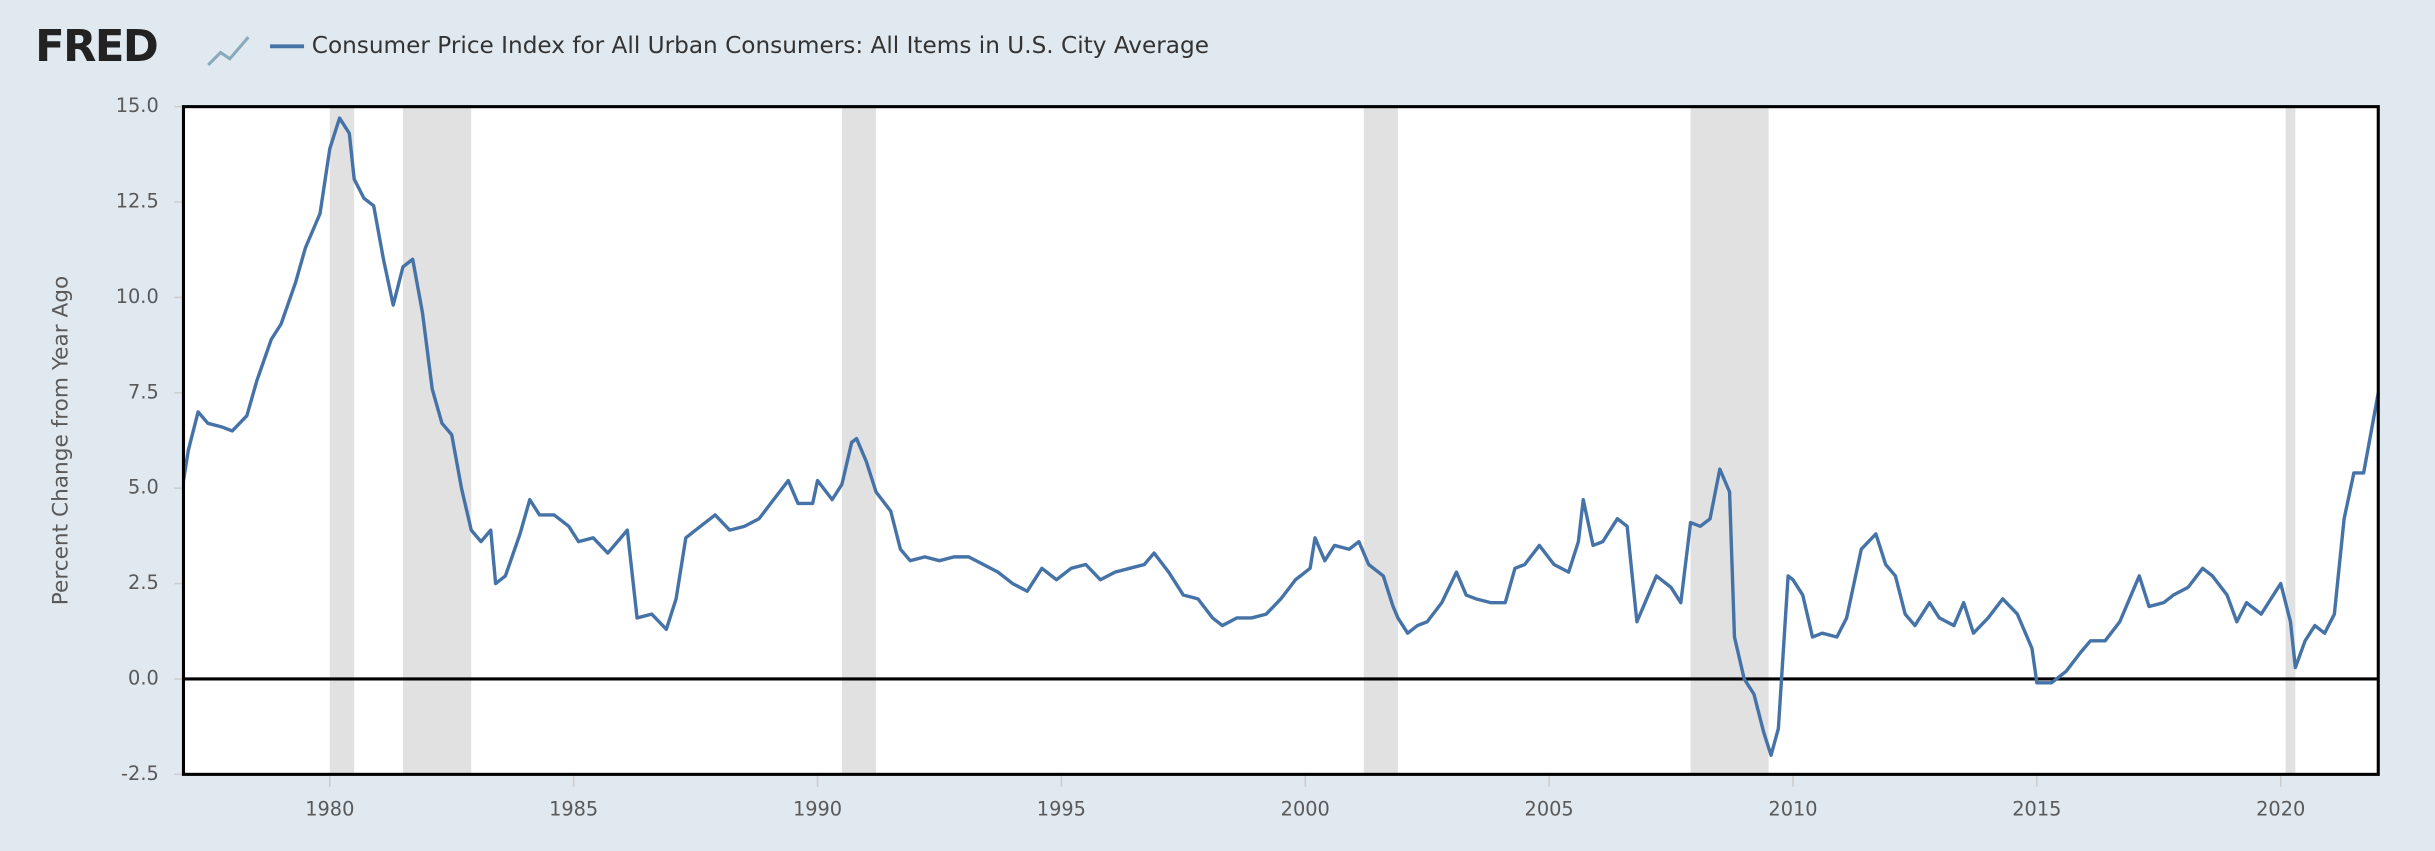 The width and height of the screenshot is (2435, 851). Describe the element at coordinates (573, 808) in the screenshot. I see `x-tick-label: 1985` at that location.